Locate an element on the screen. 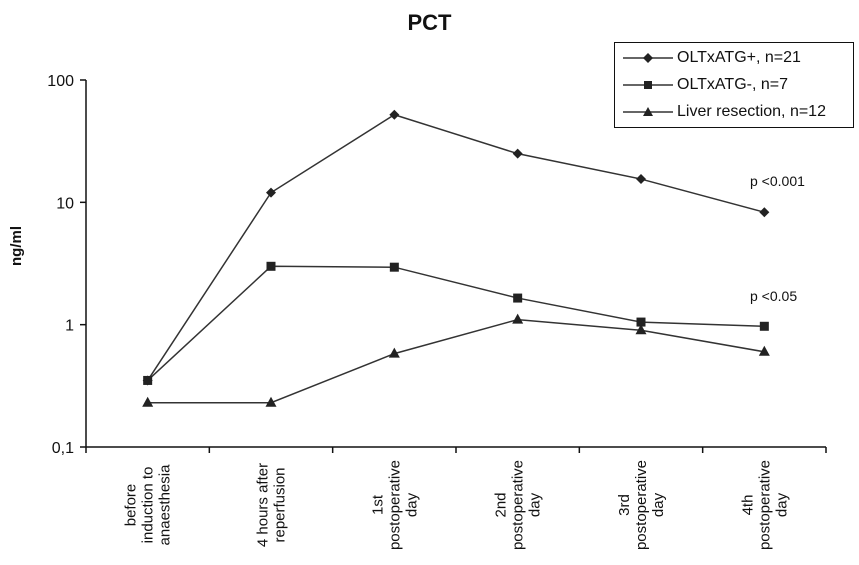 This screenshot has height=565, width=859. x-tick-label: 4thpostoperativeday is located at coordinates (764, 505).